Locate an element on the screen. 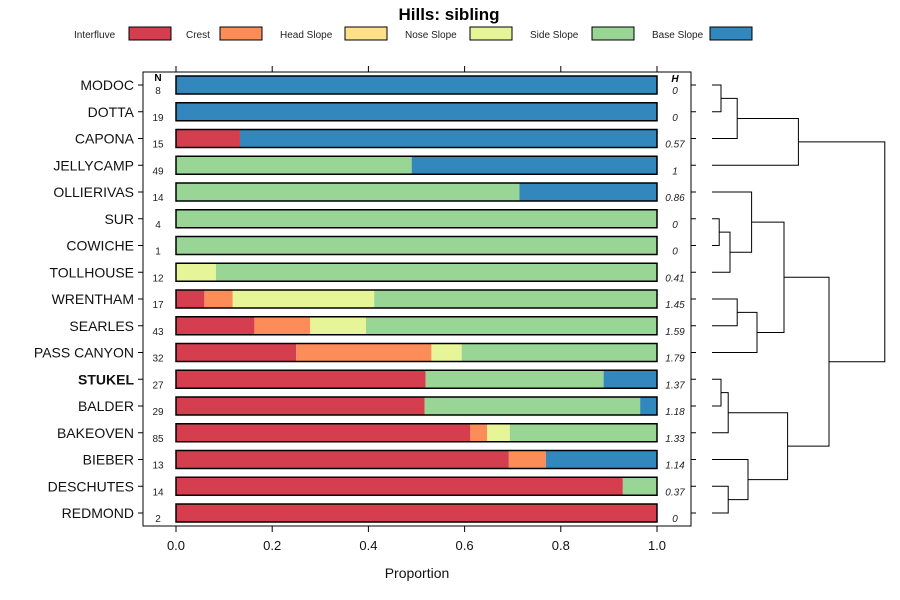  dendrogram is located at coordinates (799, 299).